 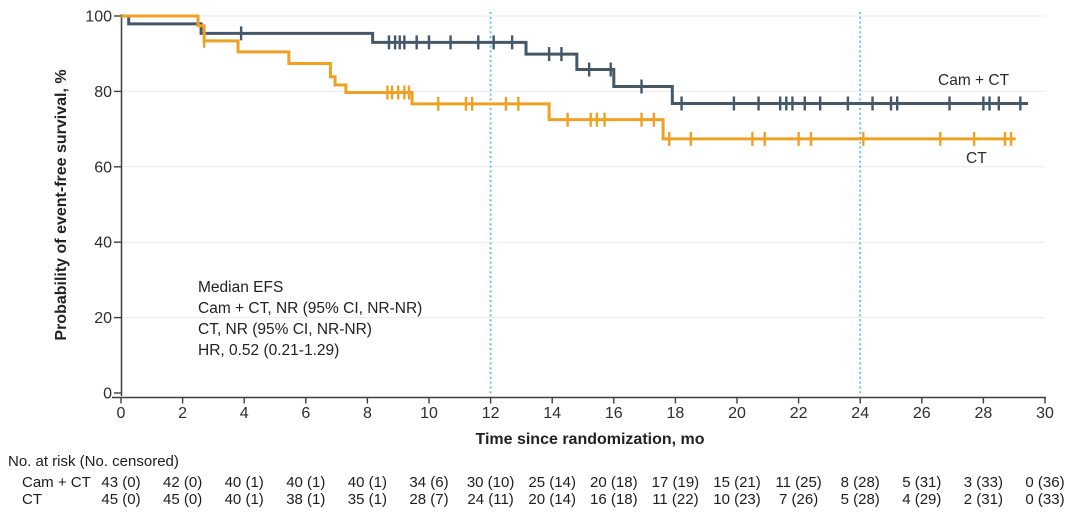 What do you see at coordinates (983, 499) in the screenshot?
I see `risk-cell: 2 (31)` at bounding box center [983, 499].